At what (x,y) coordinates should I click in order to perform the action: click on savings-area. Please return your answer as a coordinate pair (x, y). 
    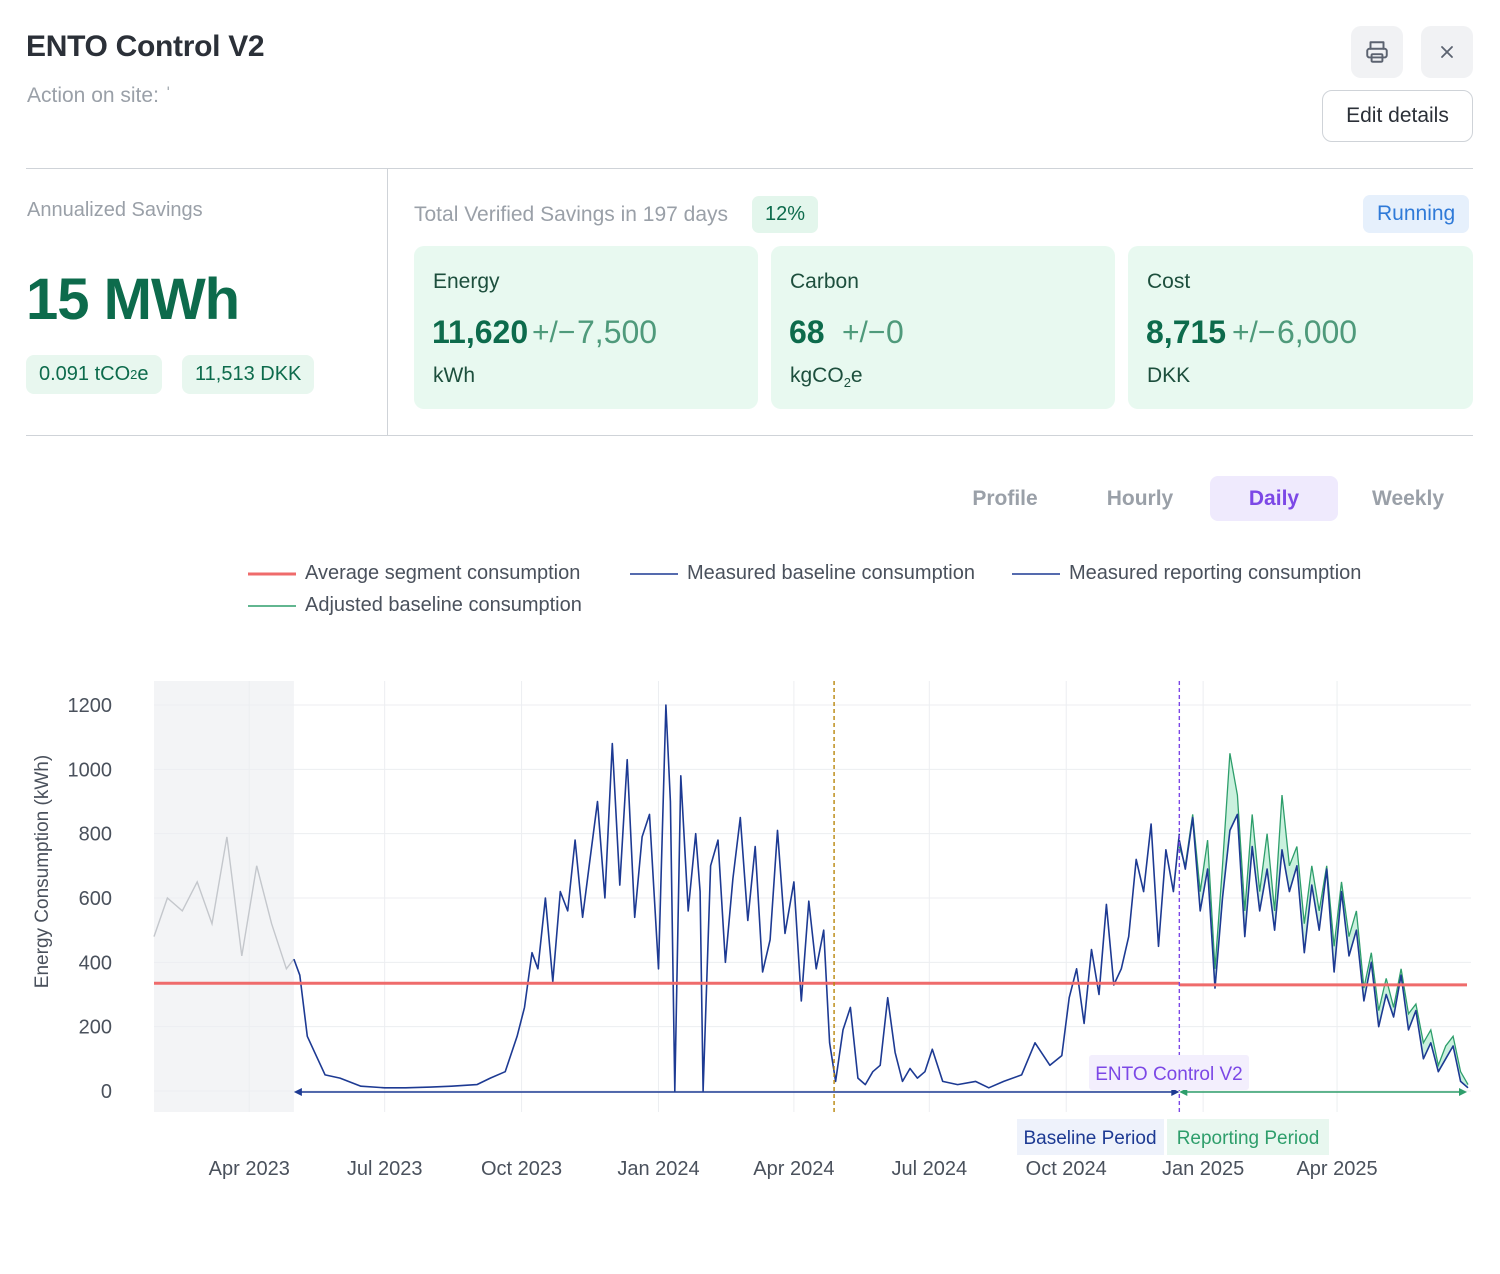
    Looking at the image, I should click on (1323, 920).